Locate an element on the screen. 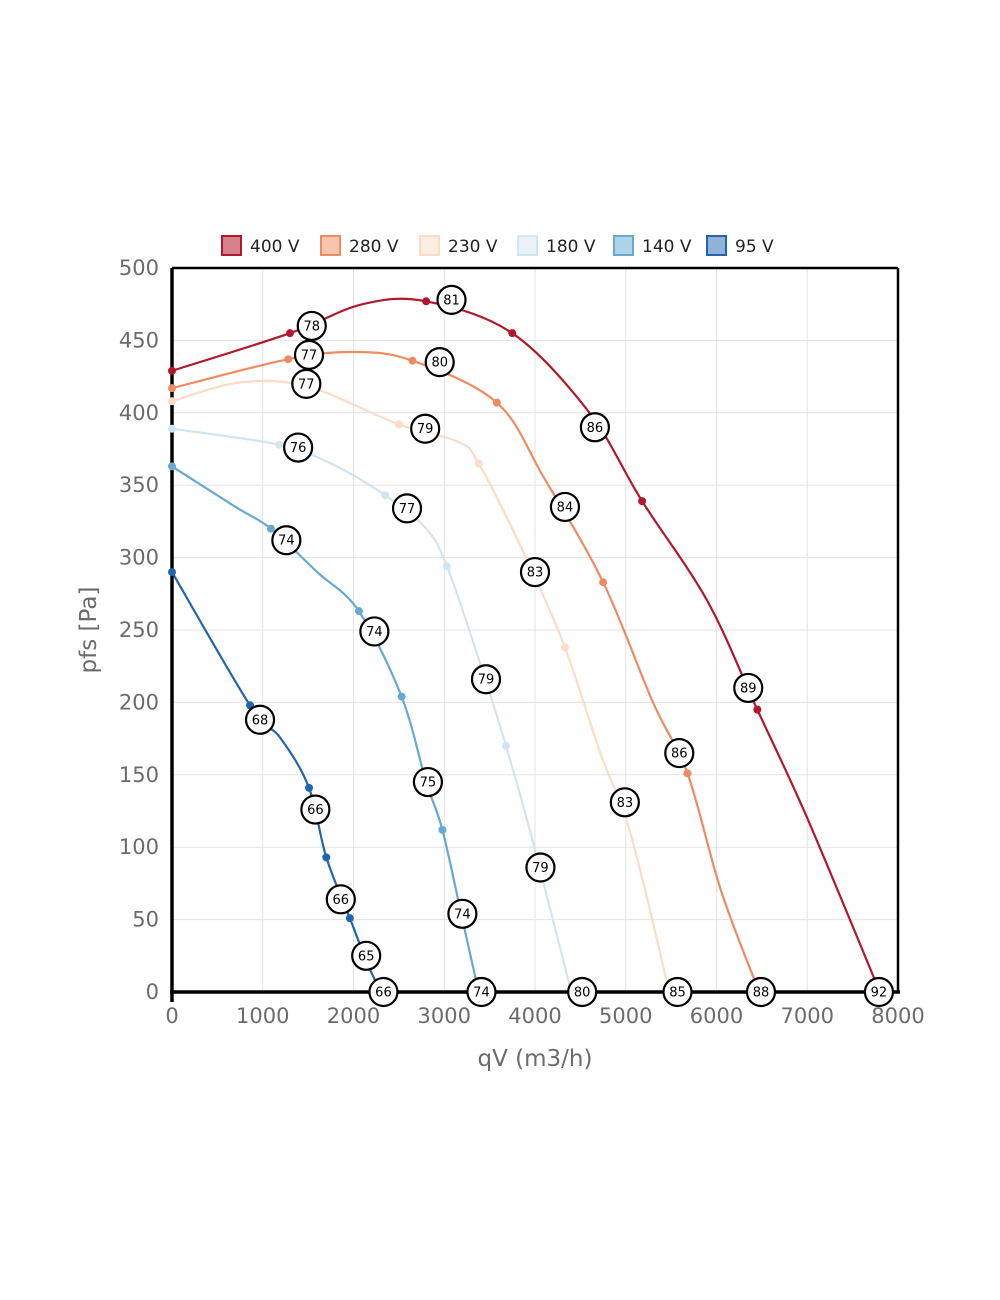 The image size is (1000, 1300). value-badge-230v: 85 is located at coordinates (677, 992).